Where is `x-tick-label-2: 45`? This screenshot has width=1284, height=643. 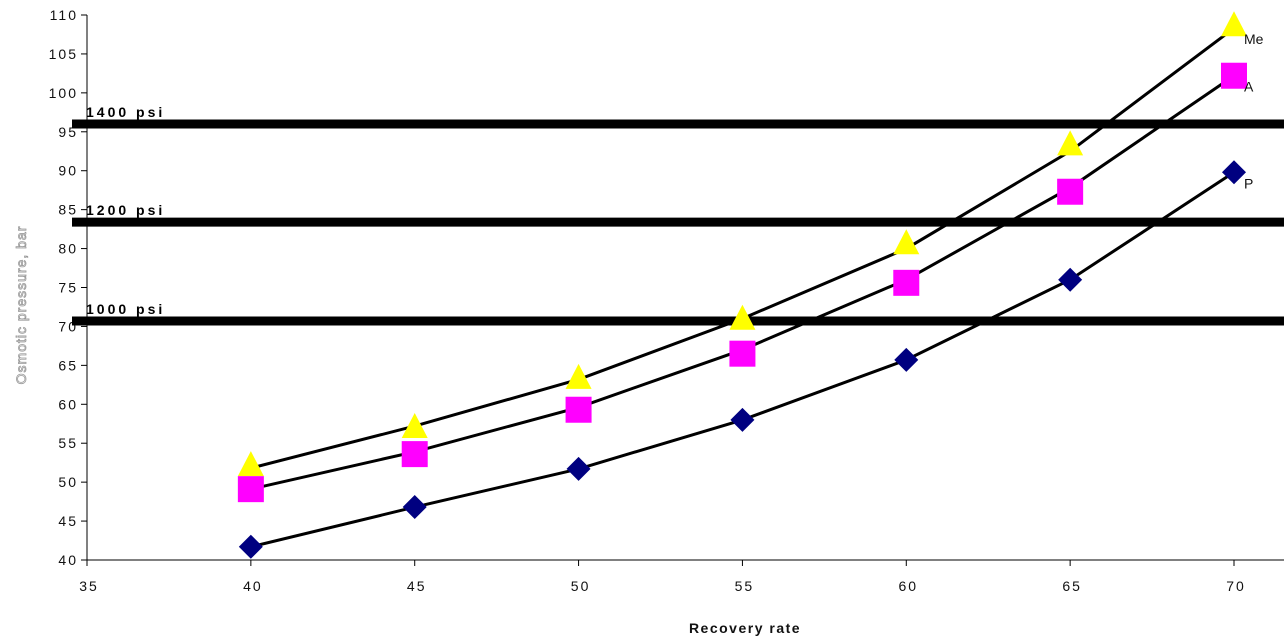 x-tick-label-2: 45 is located at coordinates (417, 586).